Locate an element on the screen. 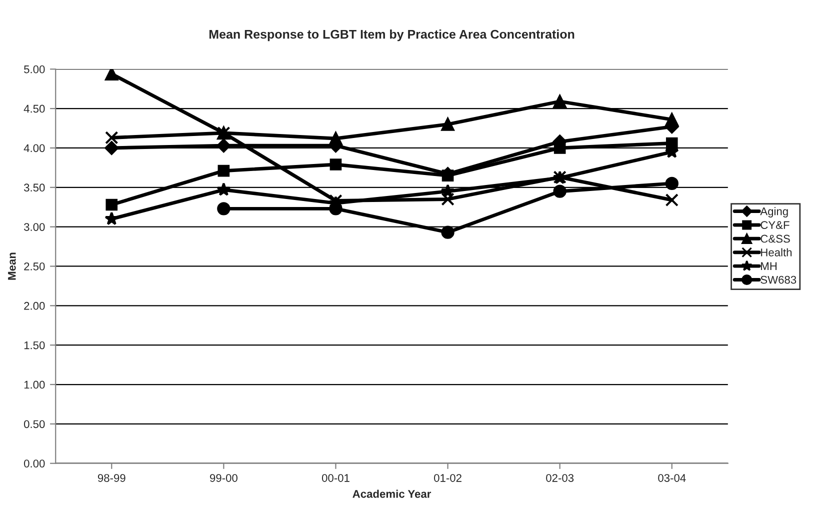 The width and height of the screenshot is (830, 512). y-tick-label: 4.00 is located at coordinates (34, 148).